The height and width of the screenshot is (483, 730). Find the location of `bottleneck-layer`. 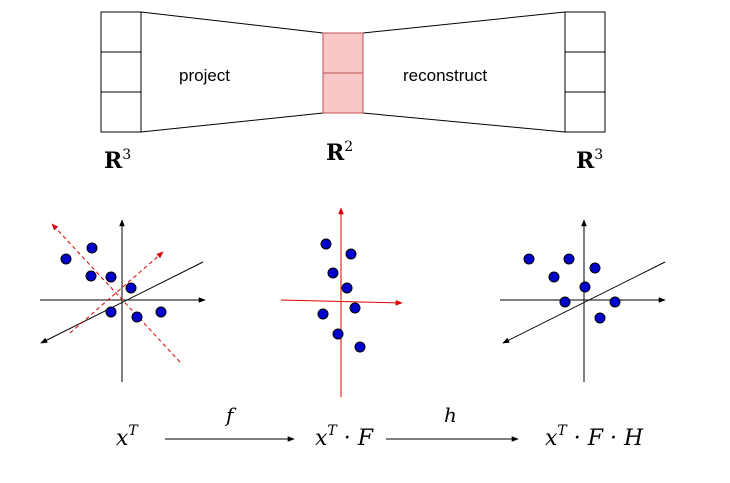

bottleneck-layer is located at coordinates (343, 73).